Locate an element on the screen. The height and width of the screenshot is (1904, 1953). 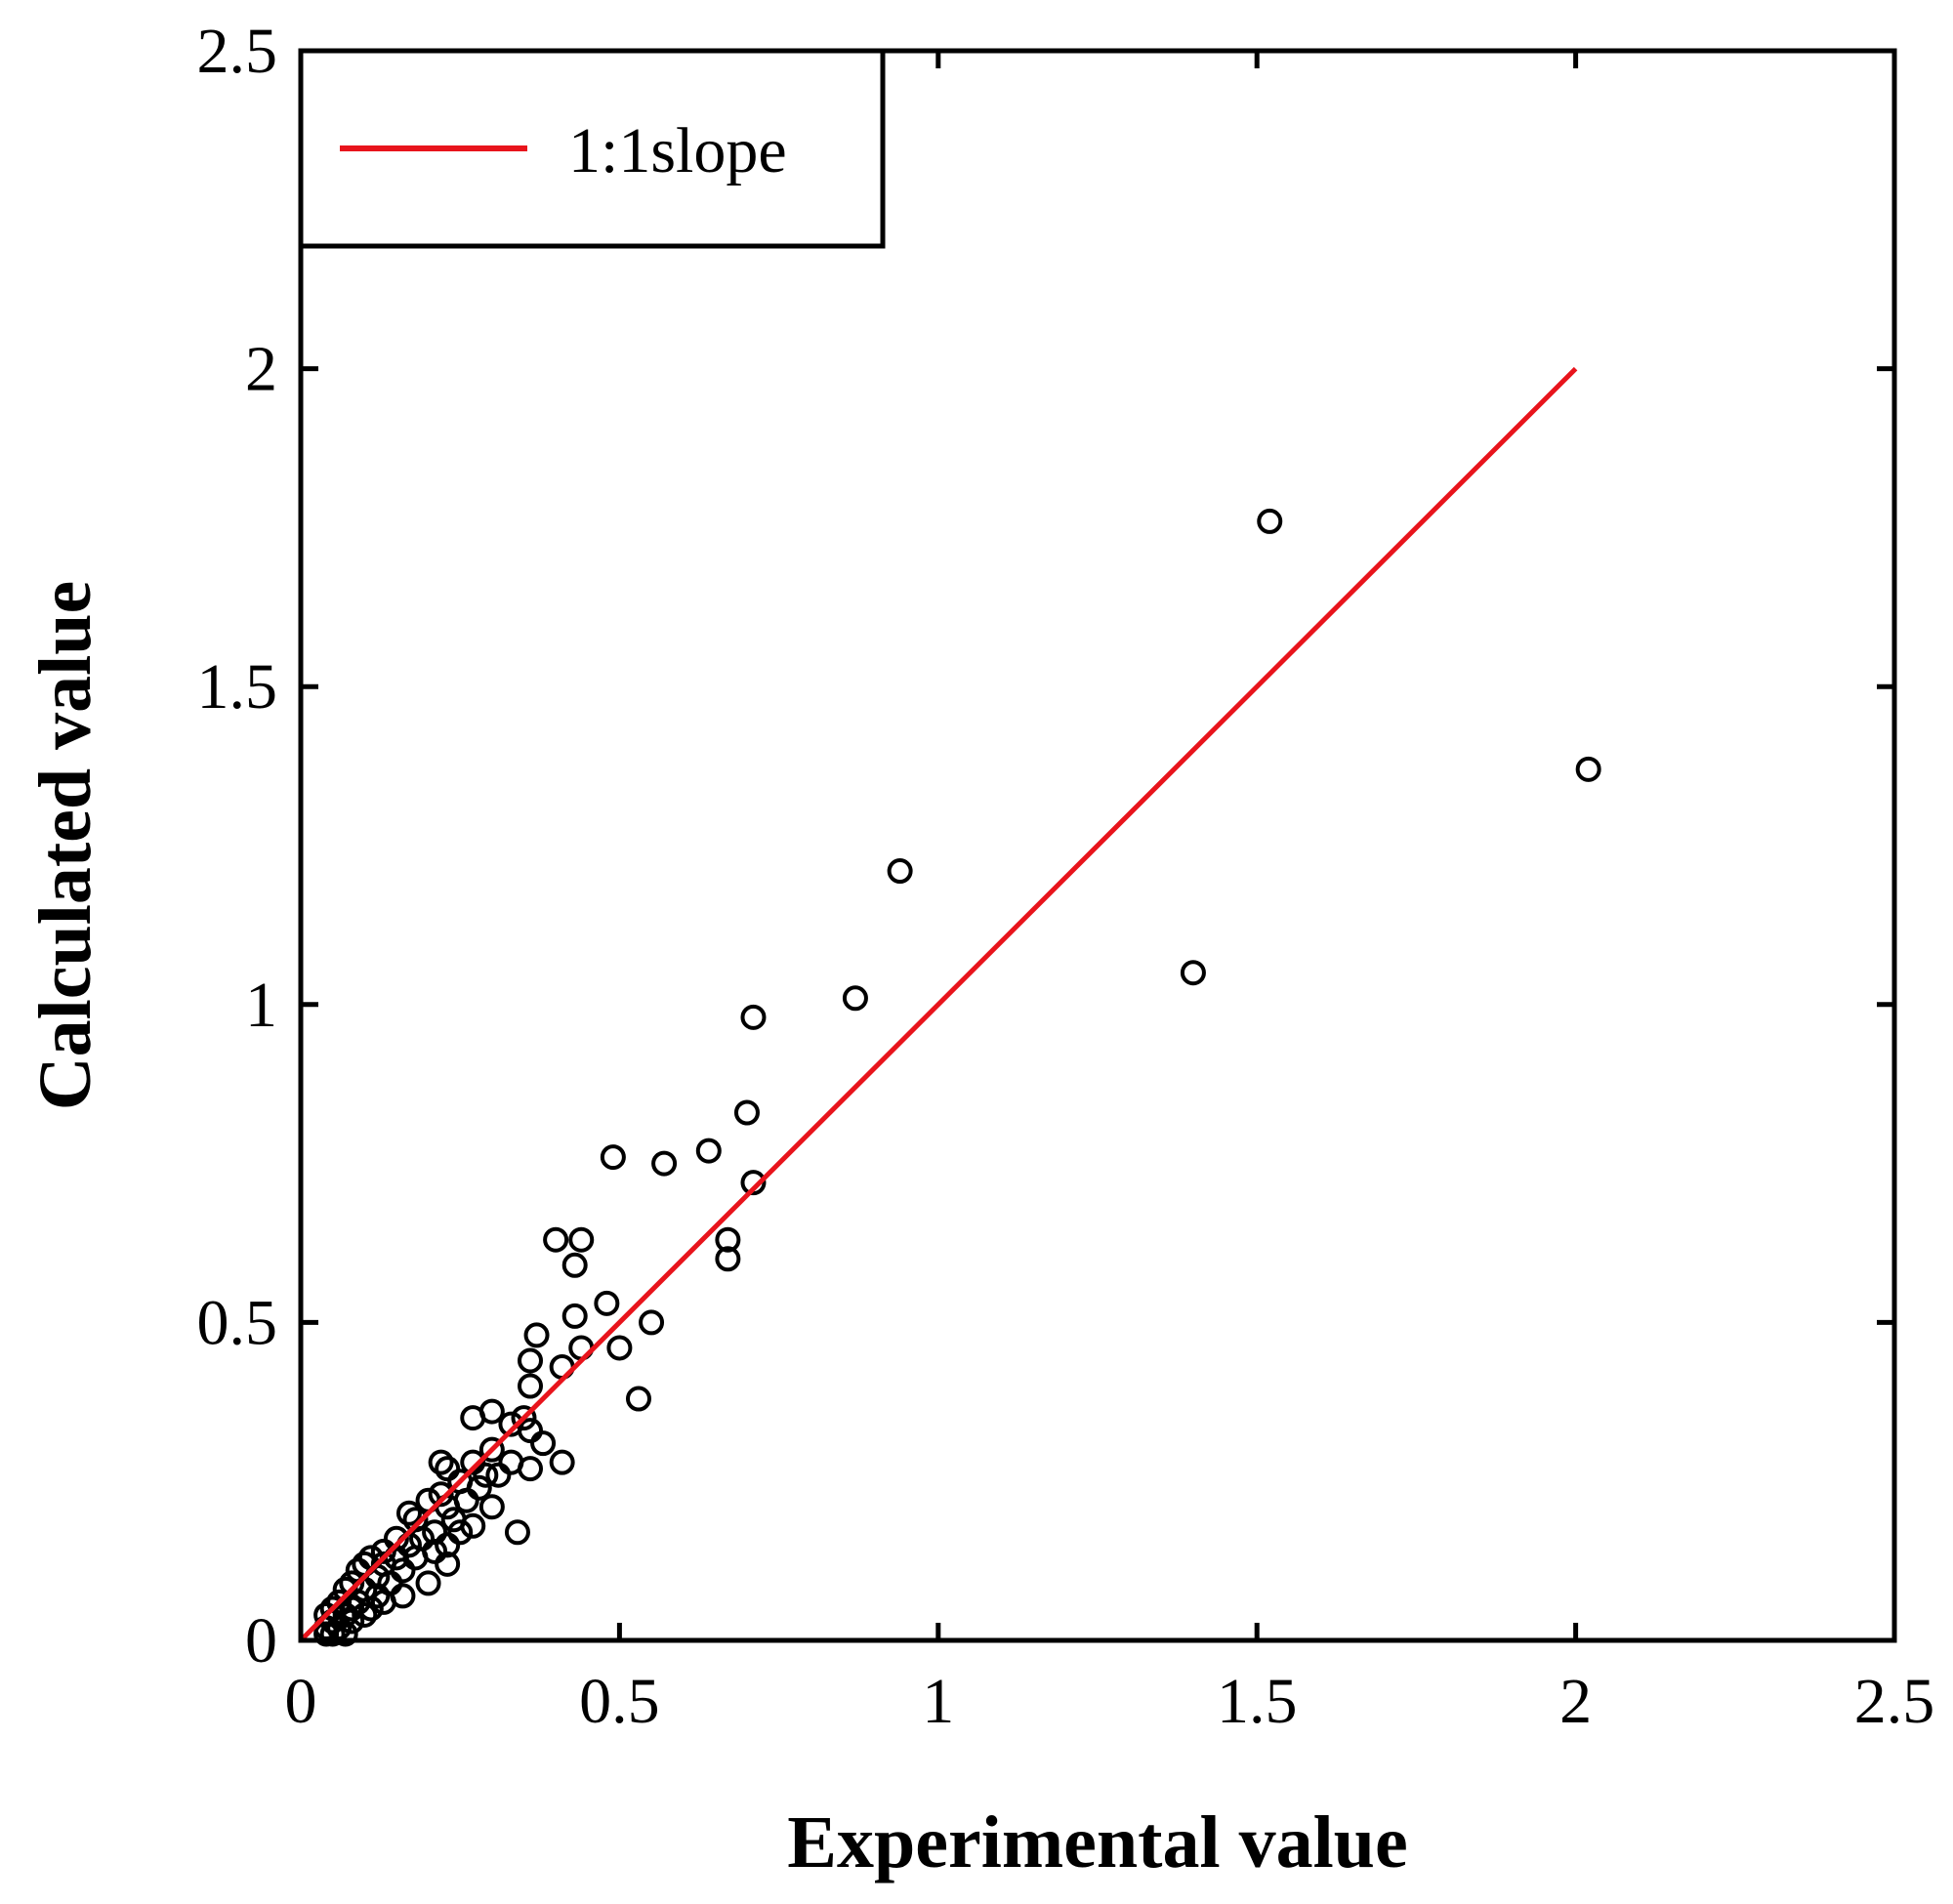
x-axis-title: Experimental value is located at coordinates (1097, 1842).